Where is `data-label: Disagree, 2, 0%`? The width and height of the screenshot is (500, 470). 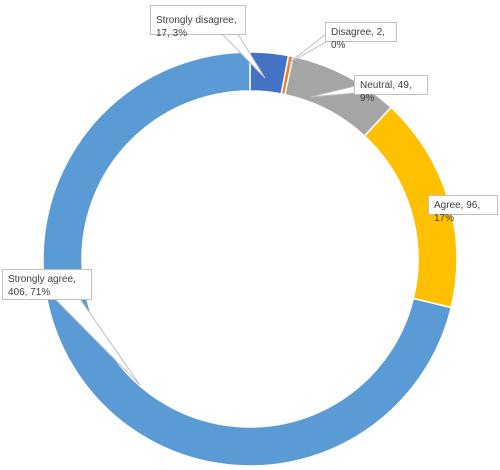 data-label: Disagree, 2, 0% is located at coordinates (361, 36).